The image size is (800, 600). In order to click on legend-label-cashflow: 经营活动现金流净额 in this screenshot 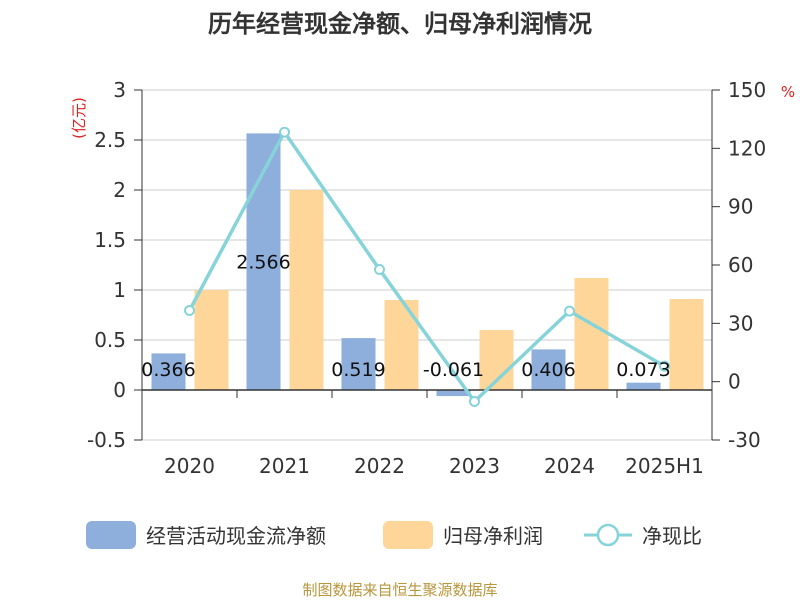, I will do `click(236, 536)`.